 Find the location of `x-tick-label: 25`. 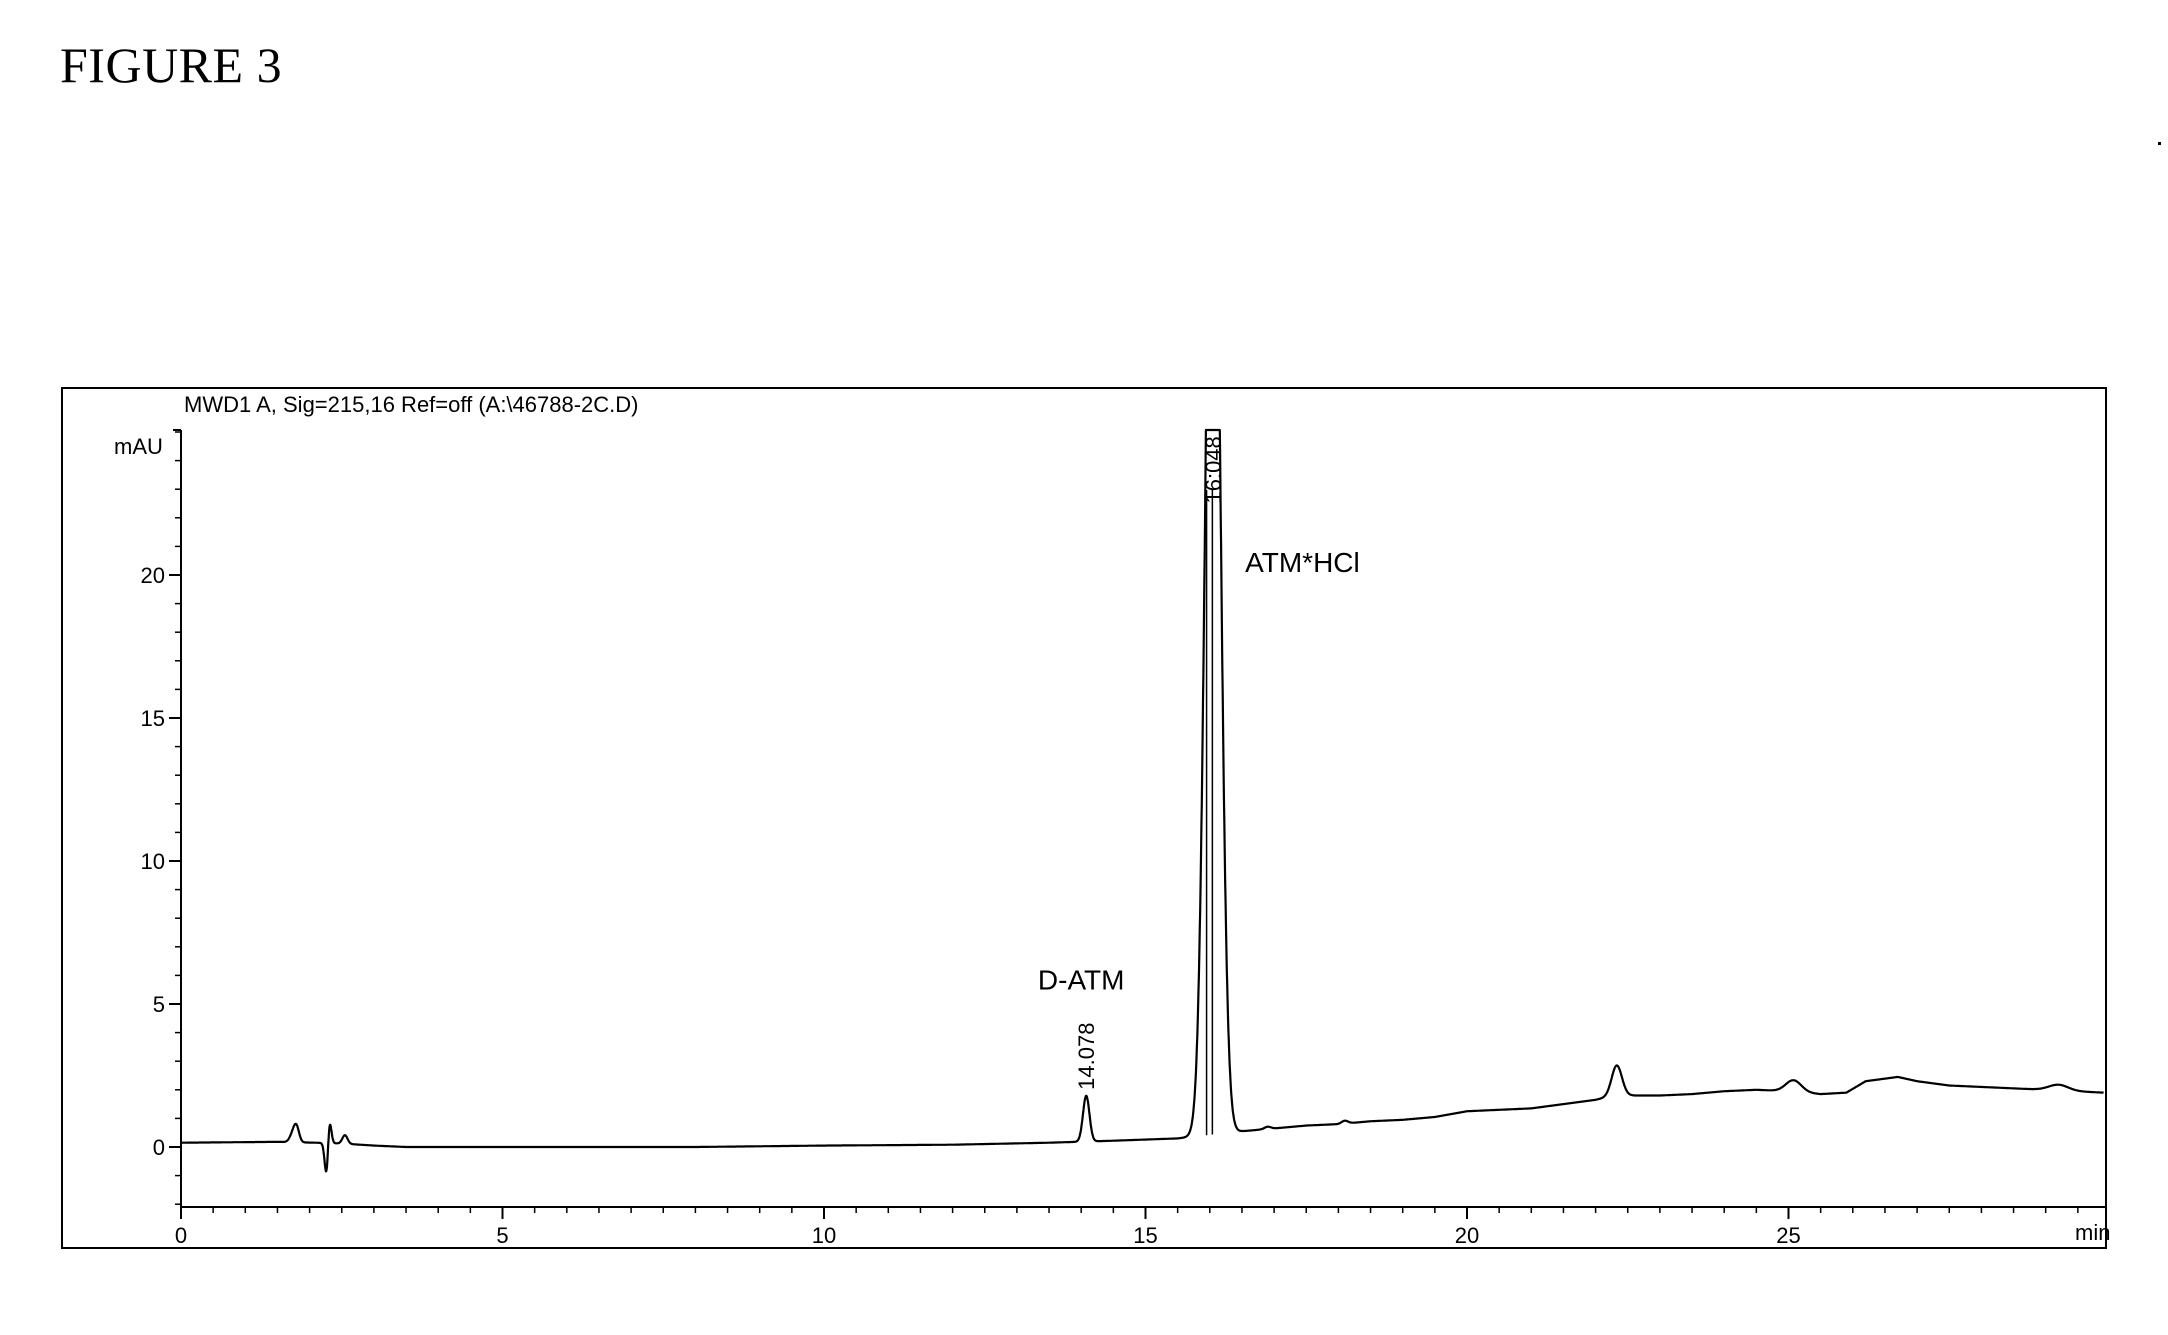

x-tick-label: 25 is located at coordinates (1788, 1235).